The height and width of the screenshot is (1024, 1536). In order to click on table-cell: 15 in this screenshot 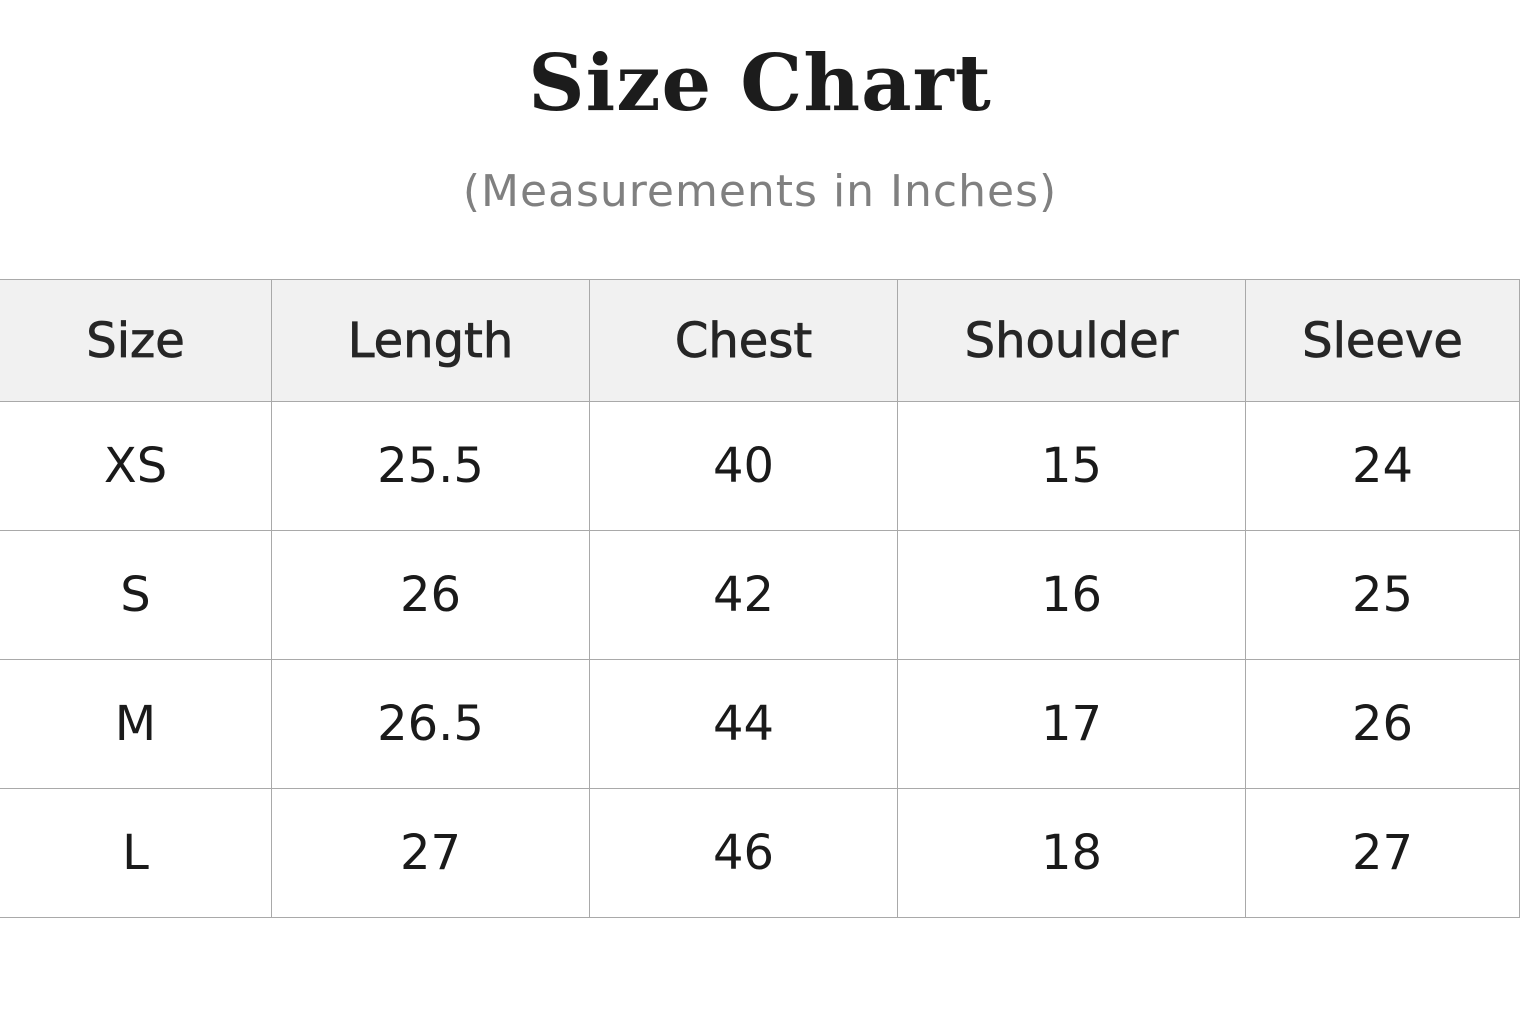, I will do `click(1071, 466)`.